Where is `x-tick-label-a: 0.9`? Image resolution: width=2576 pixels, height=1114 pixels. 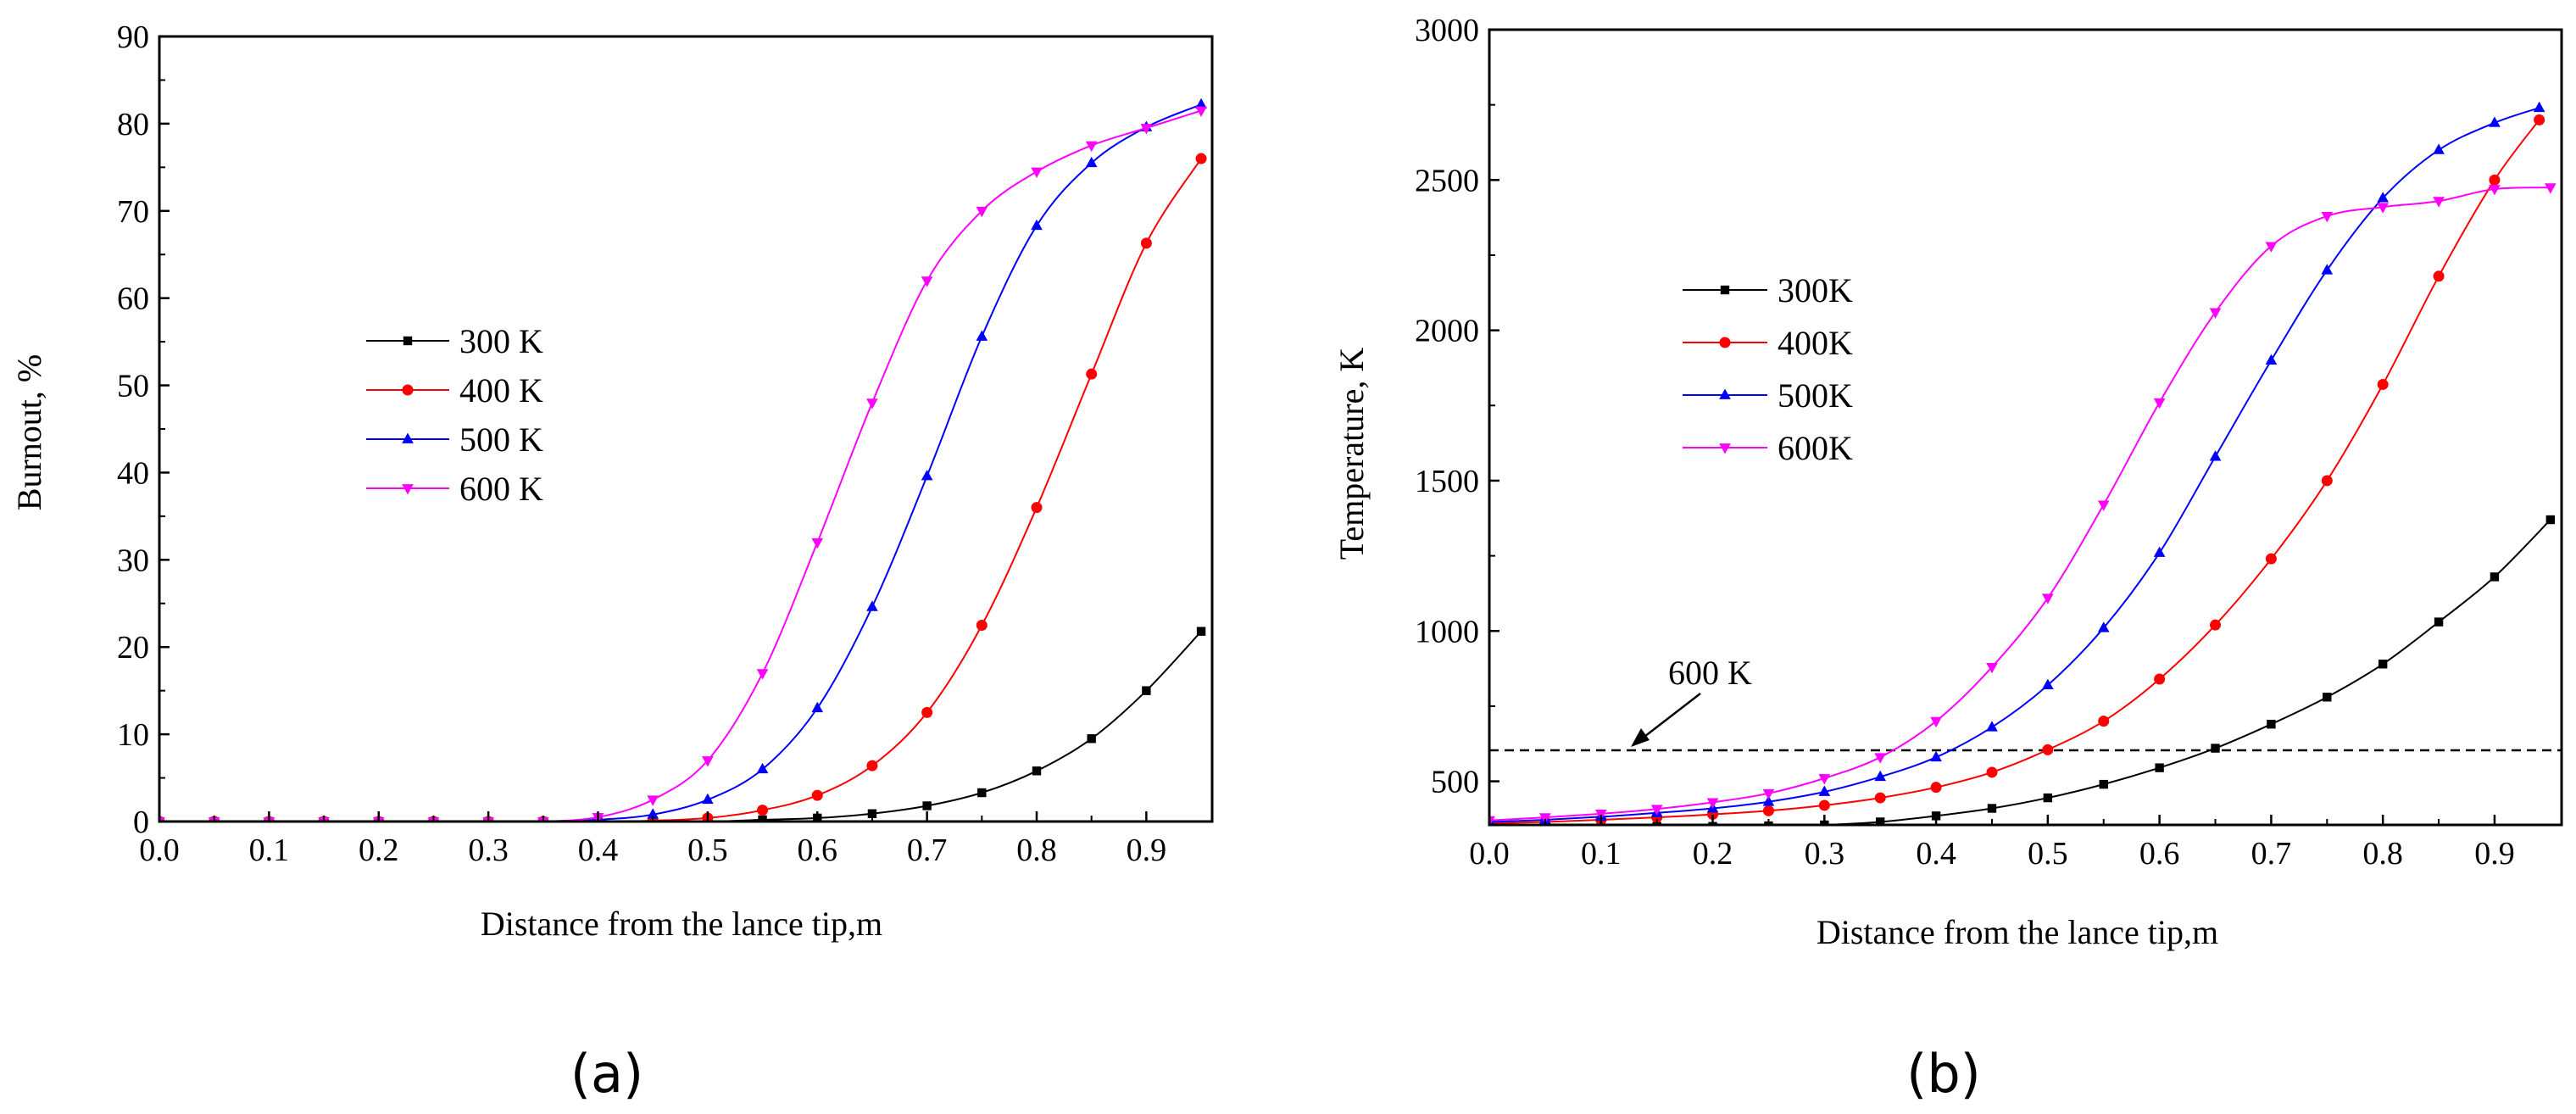
x-tick-label-a: 0.9 is located at coordinates (1147, 850).